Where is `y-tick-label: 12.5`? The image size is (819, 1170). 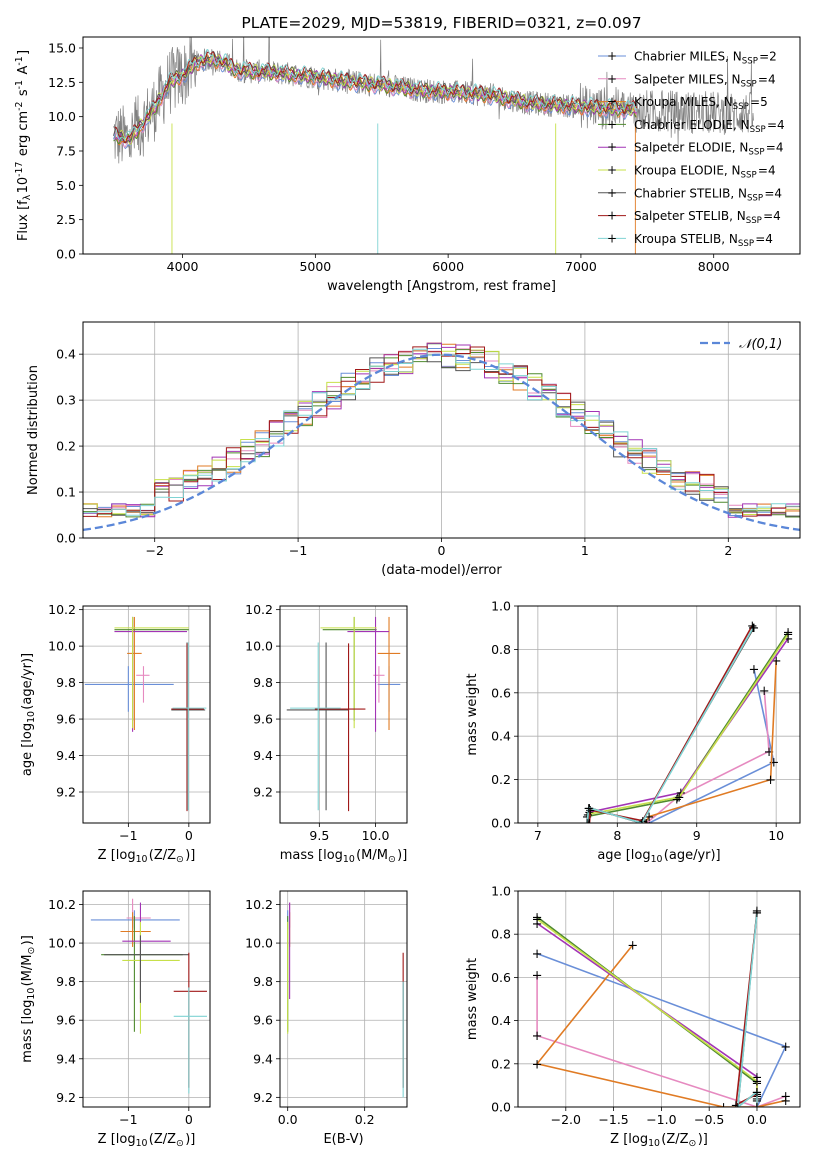 y-tick-label: 12.5 is located at coordinates (62, 82).